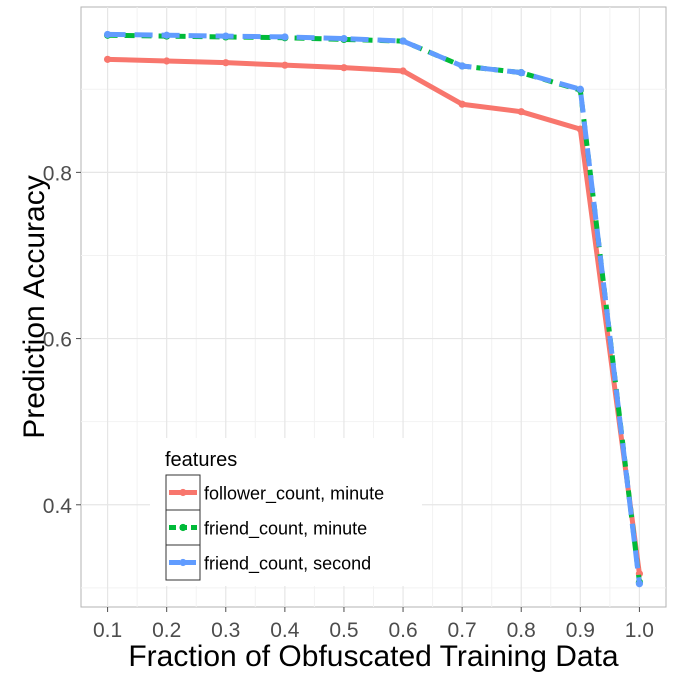  Describe the element at coordinates (639, 630) in the screenshot. I see `x-tick-label: 1.0` at that location.